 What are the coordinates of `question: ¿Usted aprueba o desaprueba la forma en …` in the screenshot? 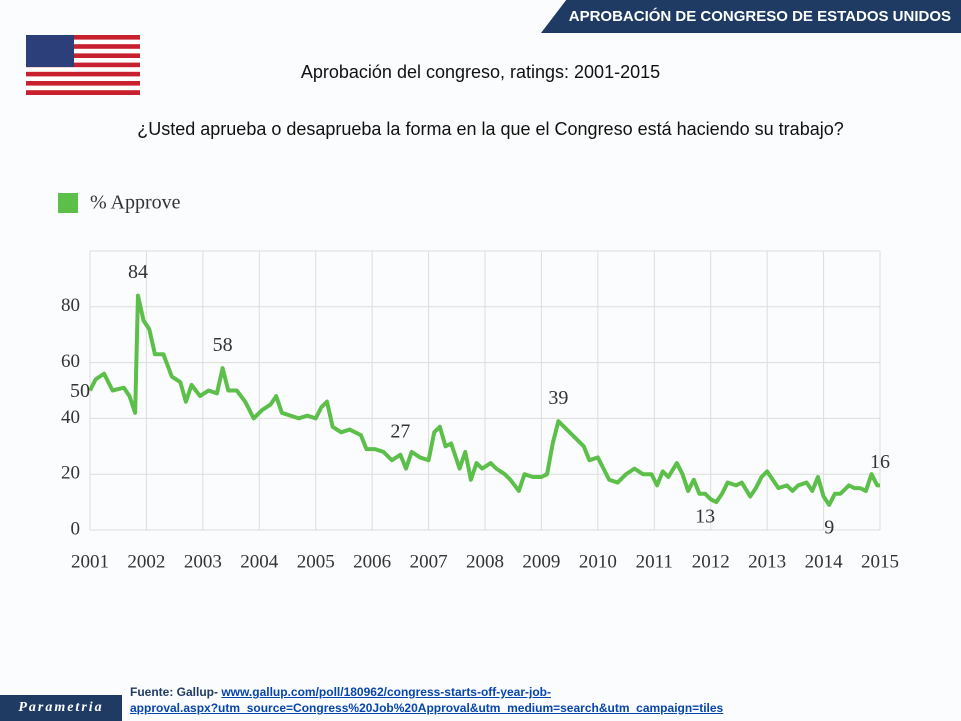 It's located at (490, 129).